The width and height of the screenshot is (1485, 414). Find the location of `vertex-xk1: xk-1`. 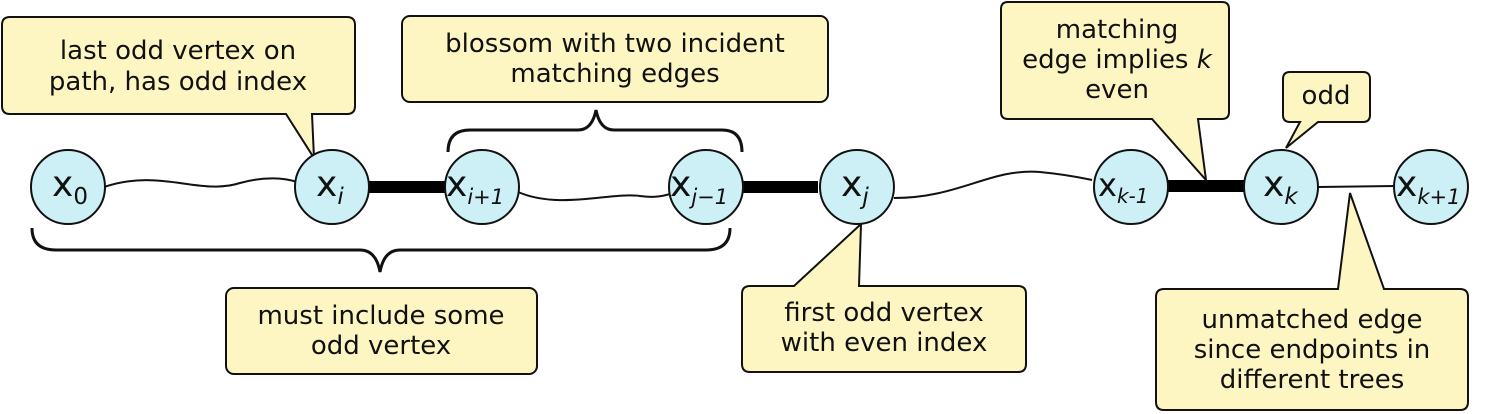

vertex-xk1: xk-1 is located at coordinates (1131, 187).